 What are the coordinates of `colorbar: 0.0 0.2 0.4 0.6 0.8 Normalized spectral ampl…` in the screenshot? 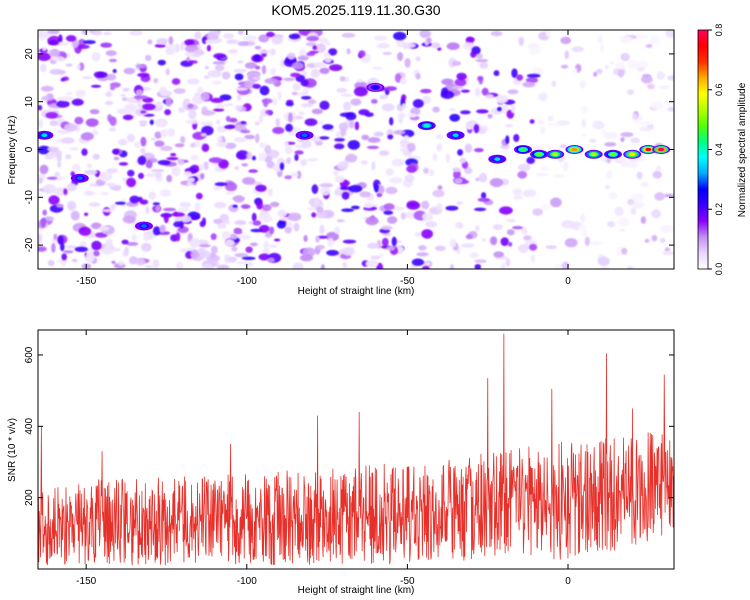 It's located at (722, 149).